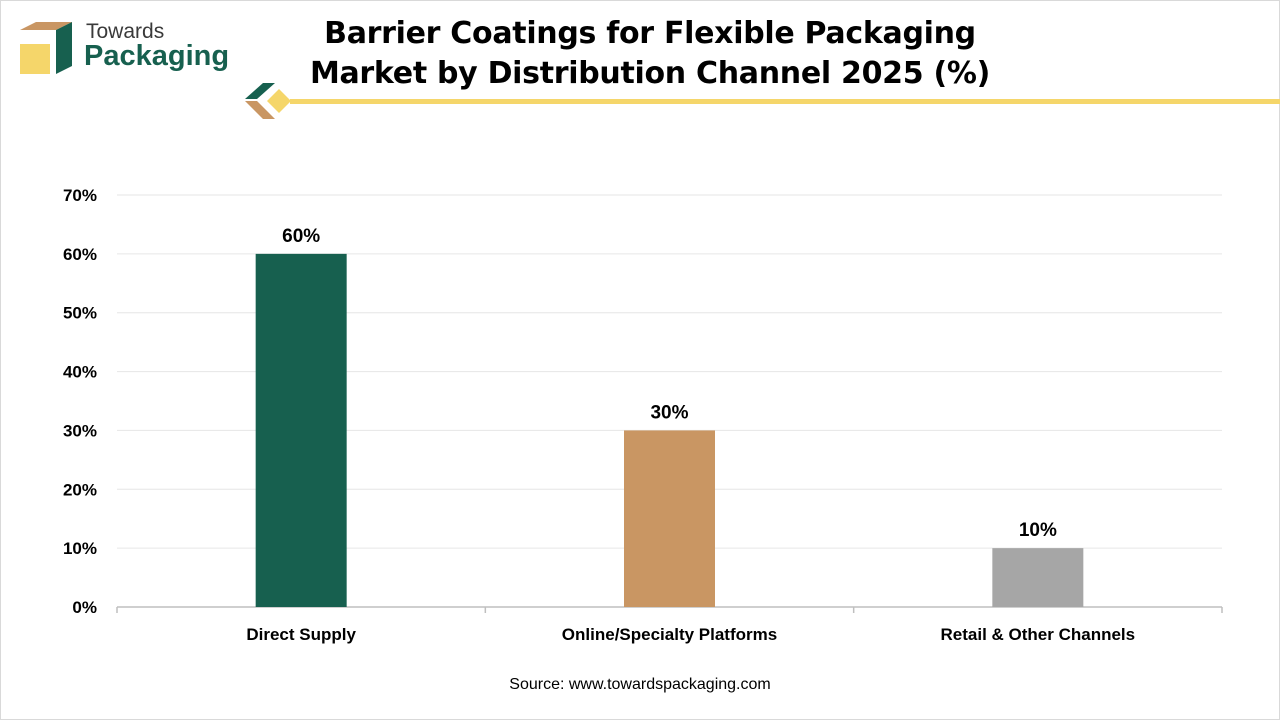 Image resolution: width=1280 pixels, height=720 pixels. What do you see at coordinates (80, 430) in the screenshot?
I see `y-tick-label: 30%` at bounding box center [80, 430].